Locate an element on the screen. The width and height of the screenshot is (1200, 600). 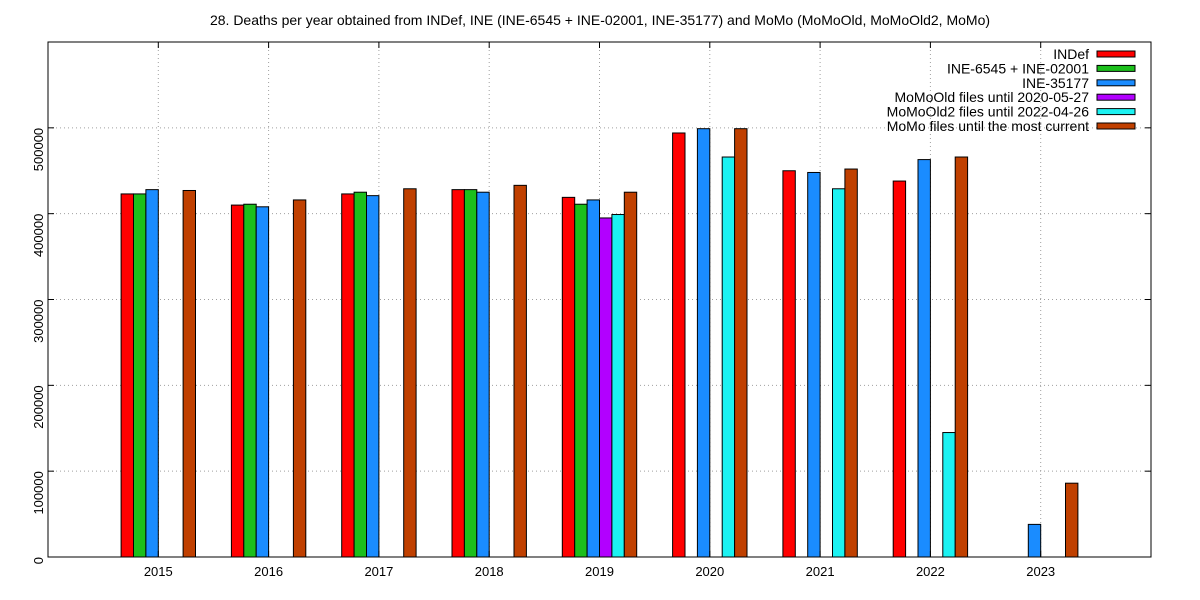
legend-label: MoMoOld2 files until 2022-04-26 is located at coordinates (988, 112).